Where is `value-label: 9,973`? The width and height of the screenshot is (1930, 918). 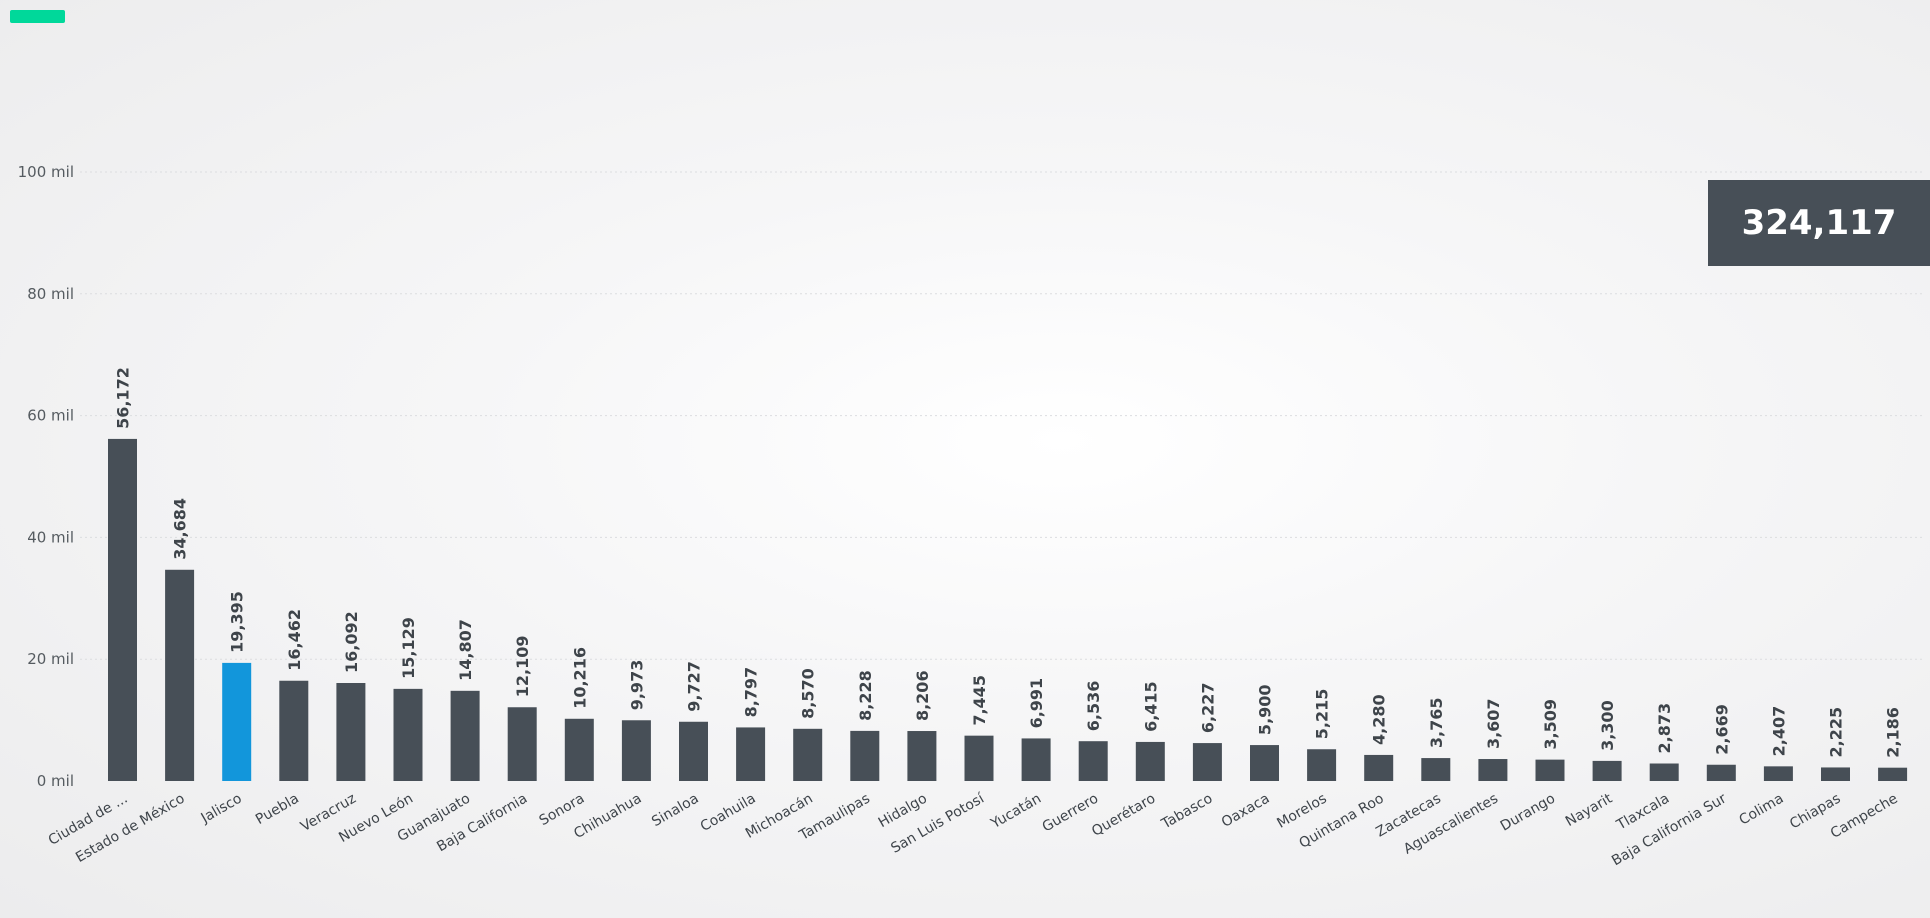
value-label: 9,973 is located at coordinates (636, 685).